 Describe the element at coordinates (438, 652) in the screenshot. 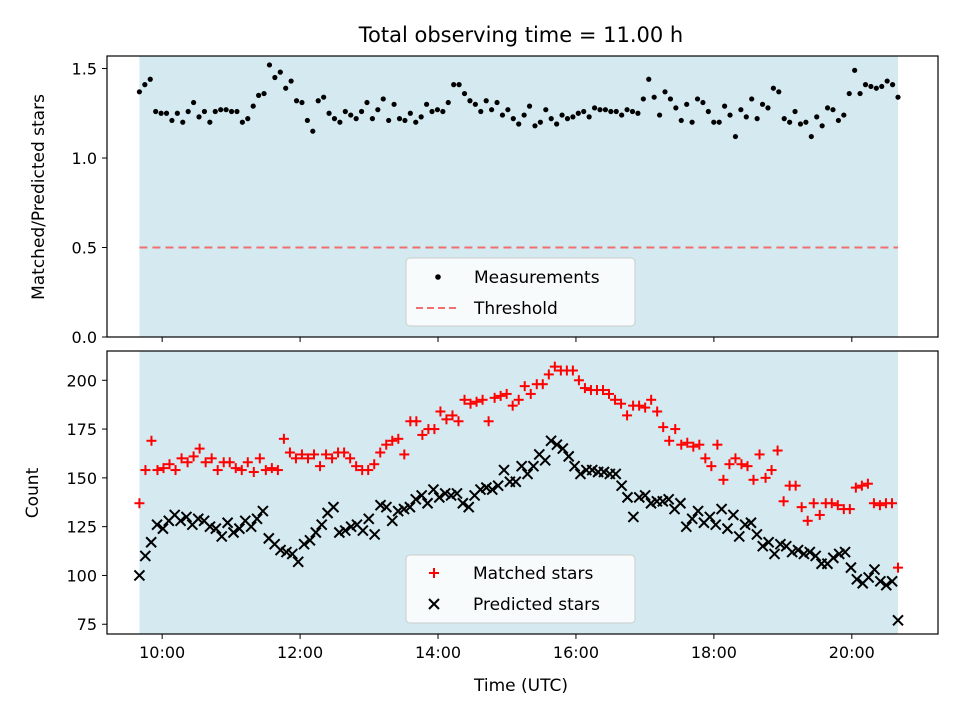

I see `x-tick-label: 14:00` at that location.